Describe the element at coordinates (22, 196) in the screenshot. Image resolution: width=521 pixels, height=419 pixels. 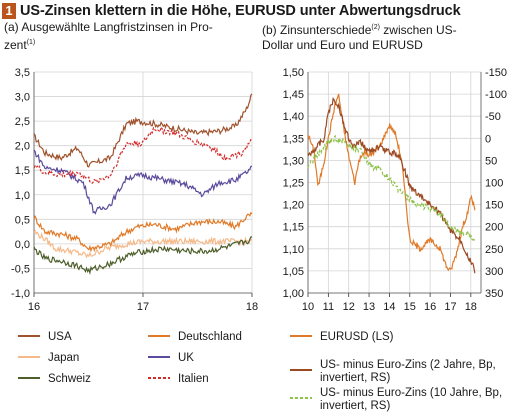
I see `y-tick-label-a: 1,0` at that location.